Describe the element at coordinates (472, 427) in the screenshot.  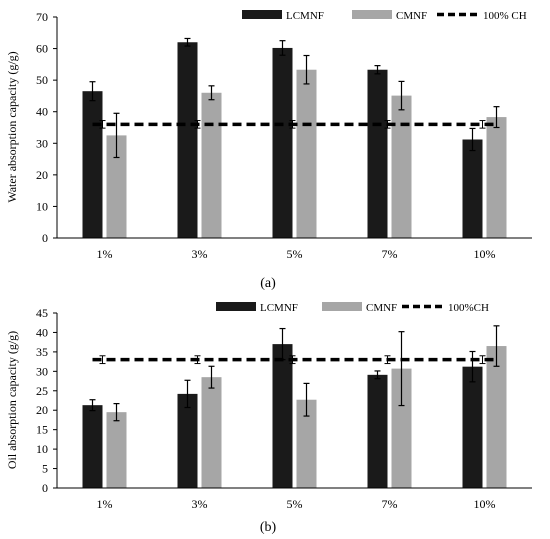
I see `bar-lcmnf-10pct` at that location.